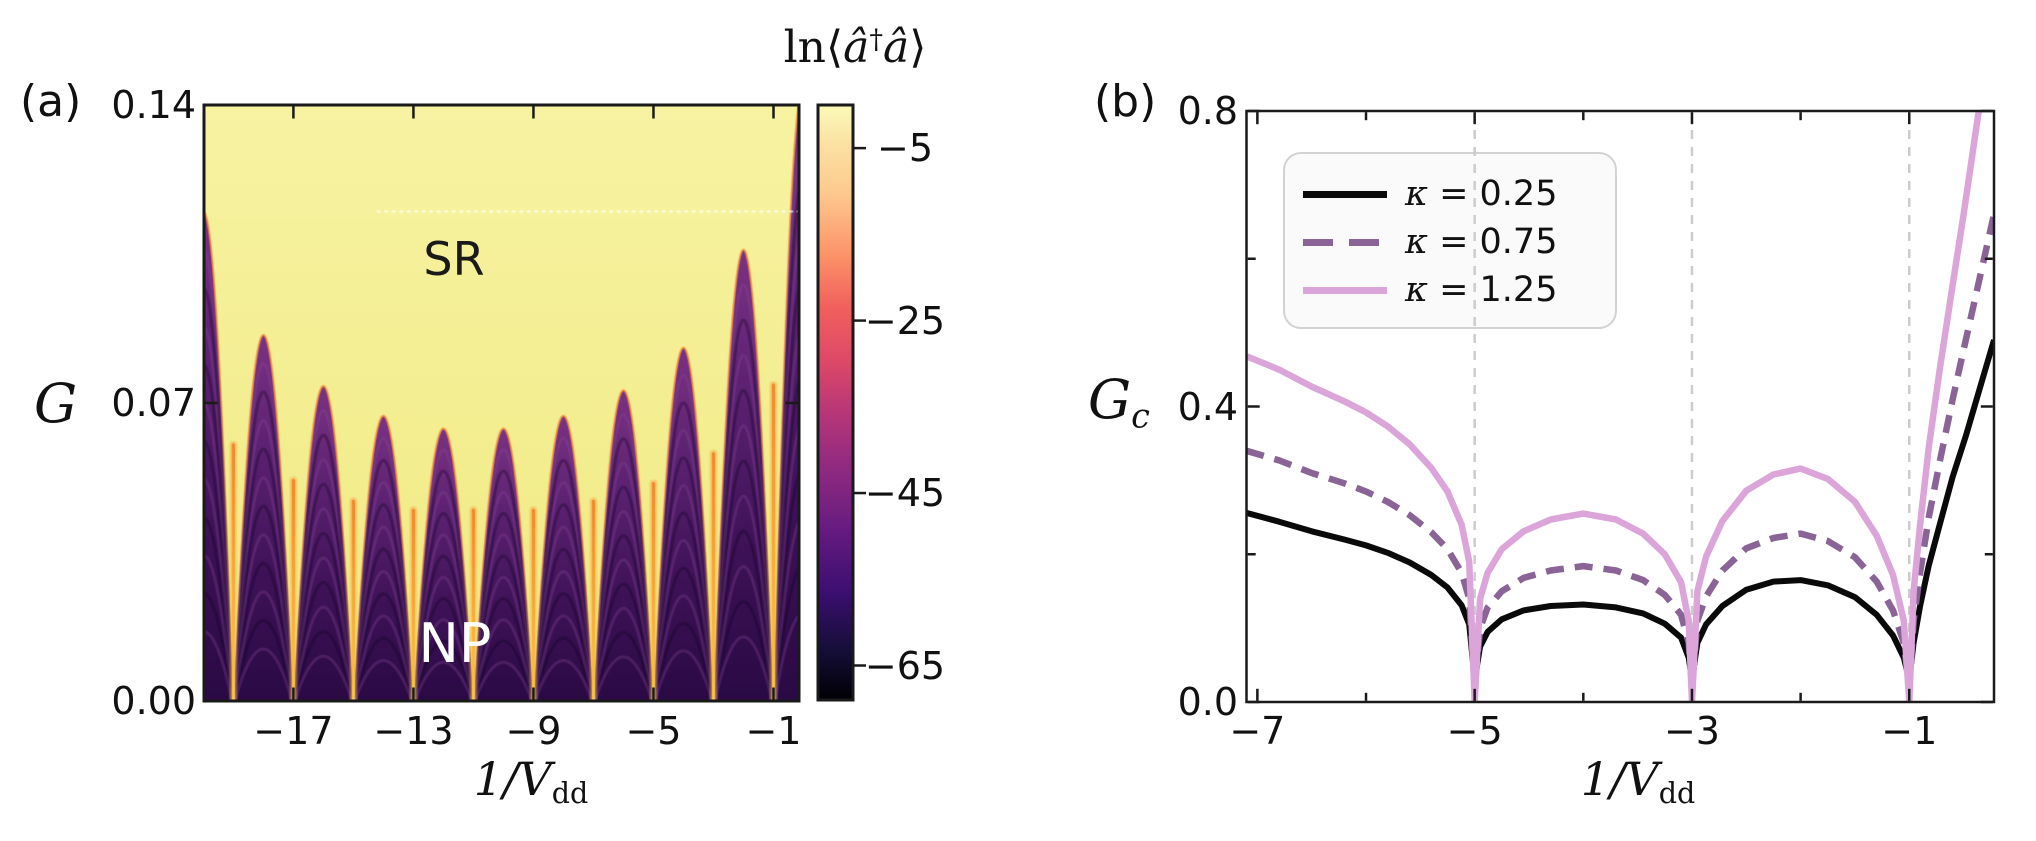  I want to click on panel-a-ytick-0p00: 0.00, so click(153, 701).